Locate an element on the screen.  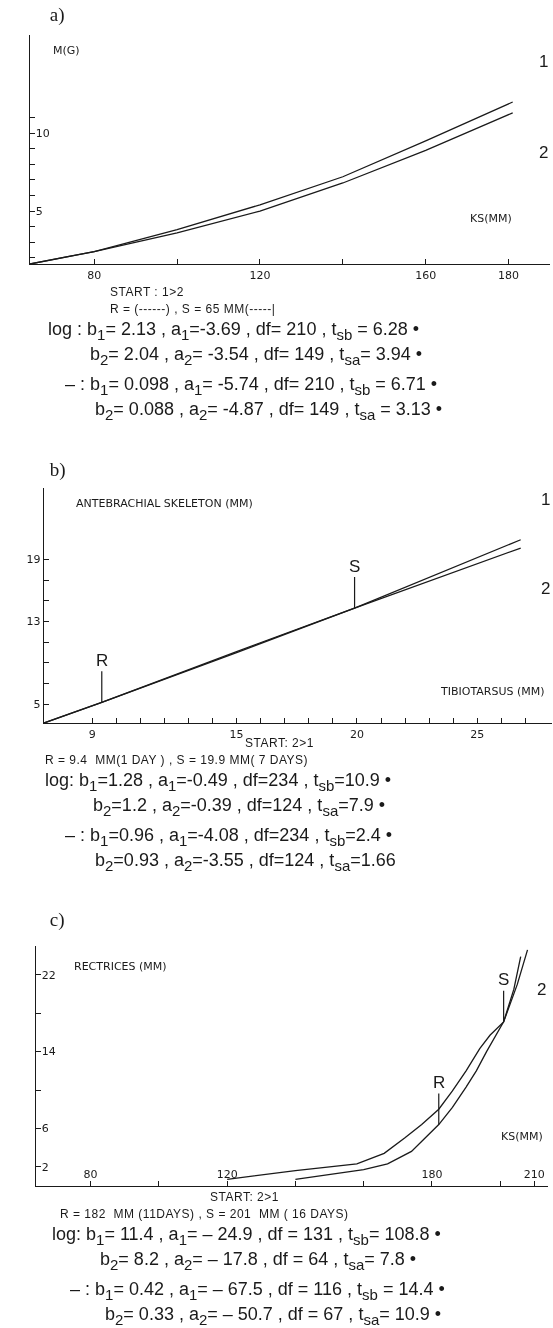
y-axis-title: ANTEBRACHIAL SKELETON (MM) is located at coordinates (164, 503).